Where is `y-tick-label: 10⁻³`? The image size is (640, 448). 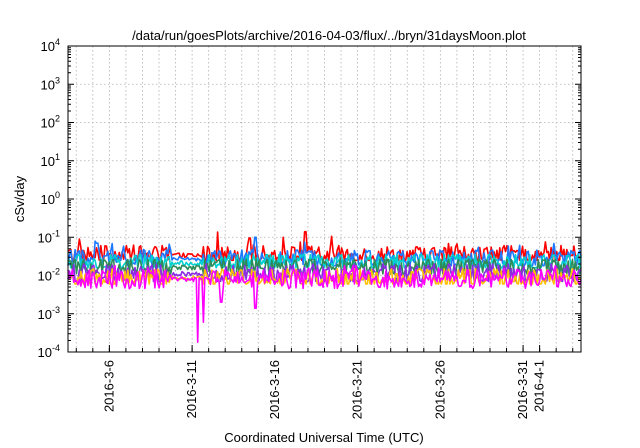
y-tick-label: 10⁻³ is located at coordinates (49, 313).